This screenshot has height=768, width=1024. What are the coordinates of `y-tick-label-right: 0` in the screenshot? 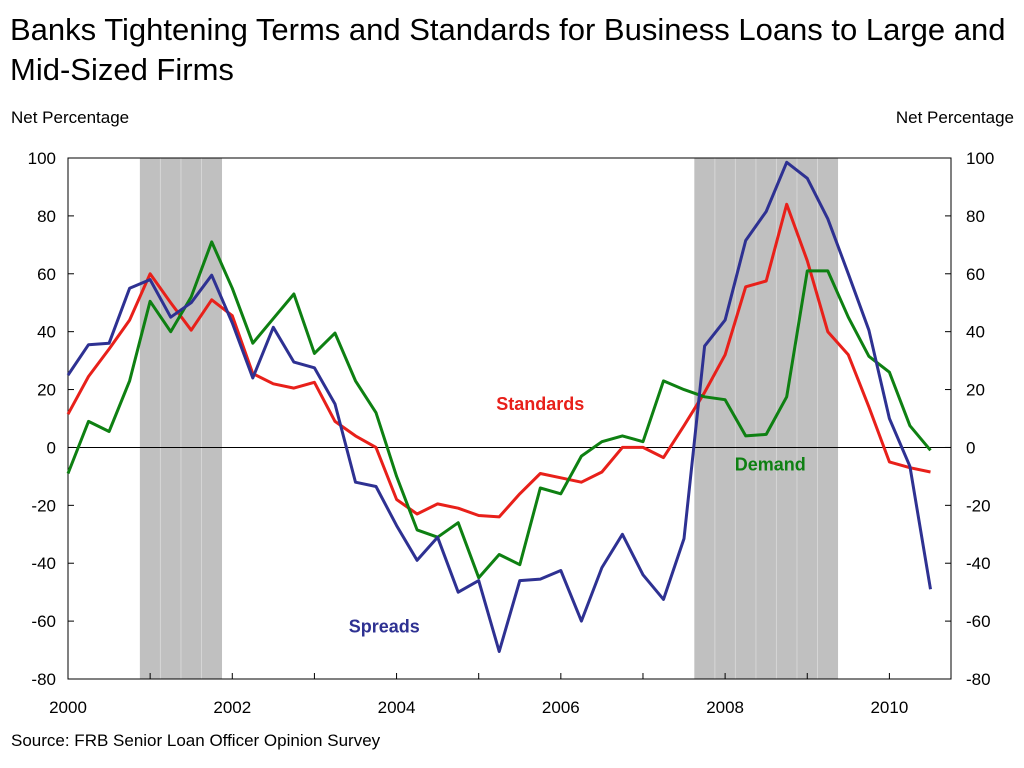 It's located at (970, 447).